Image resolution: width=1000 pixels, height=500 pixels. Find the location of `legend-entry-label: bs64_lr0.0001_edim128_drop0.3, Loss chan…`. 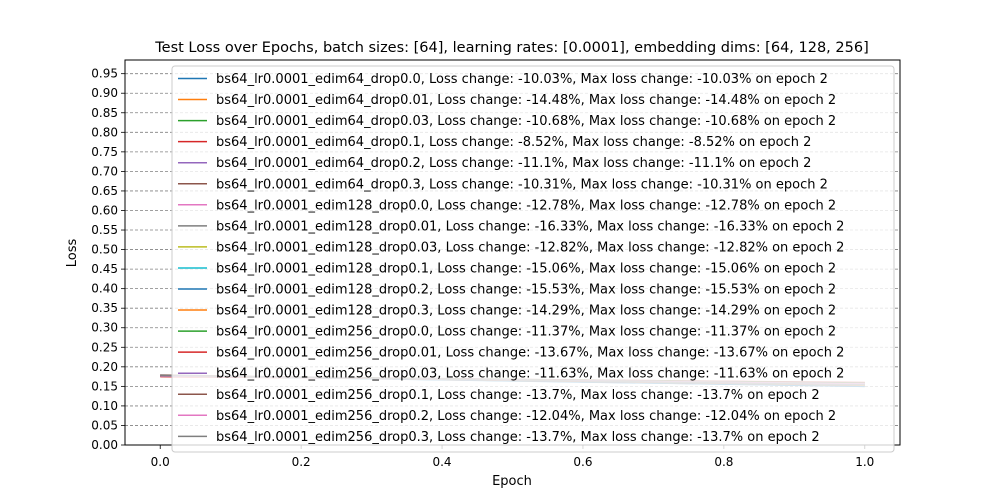

legend-entry-label: bs64_lr0.0001_edim128_drop0.3, Loss chan… is located at coordinates (526, 311).